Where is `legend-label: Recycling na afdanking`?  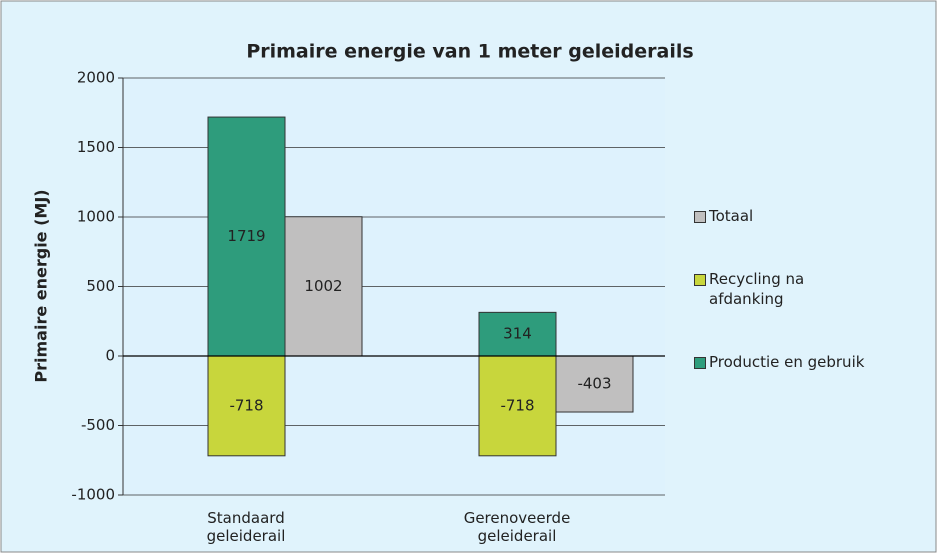
legend-label: Recycling na afdanking is located at coordinates (757, 288).